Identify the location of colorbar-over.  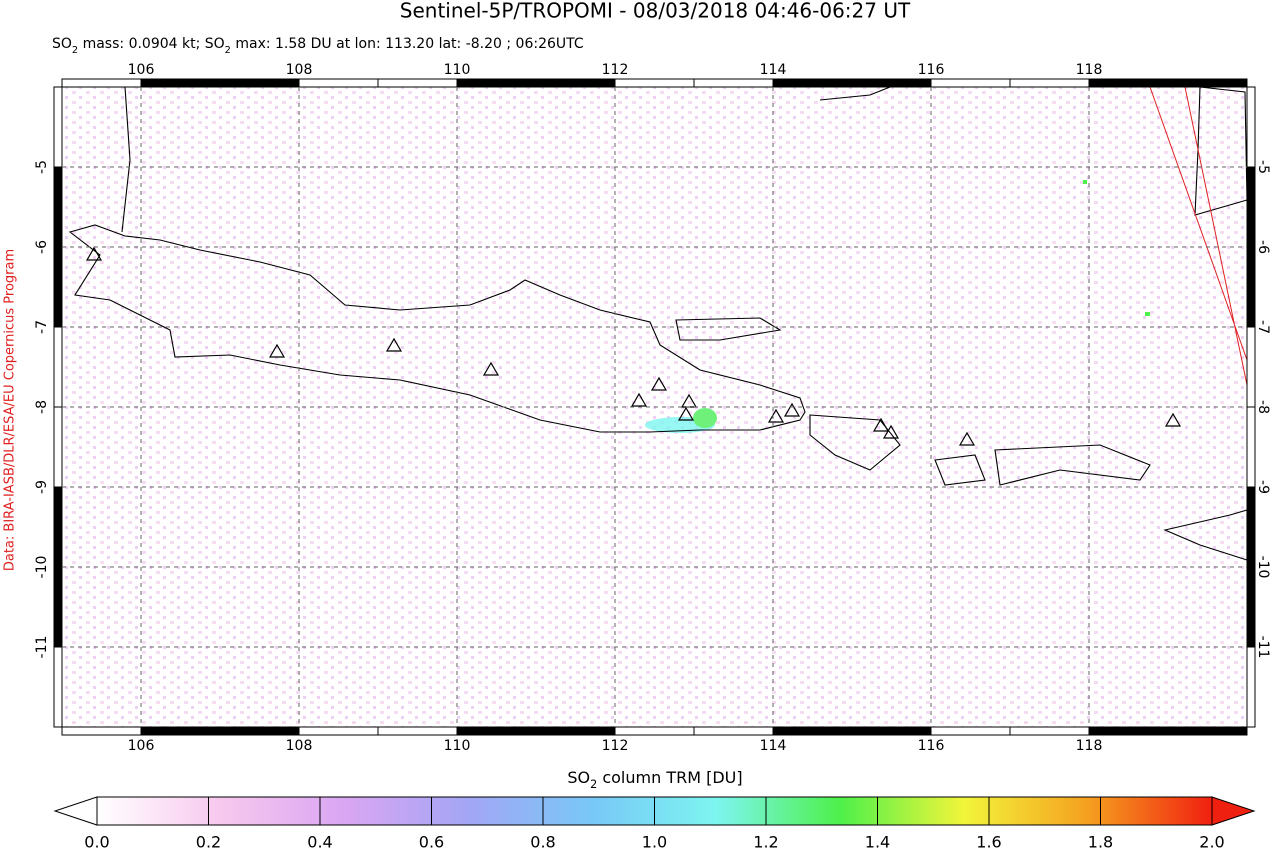
(1233, 811).